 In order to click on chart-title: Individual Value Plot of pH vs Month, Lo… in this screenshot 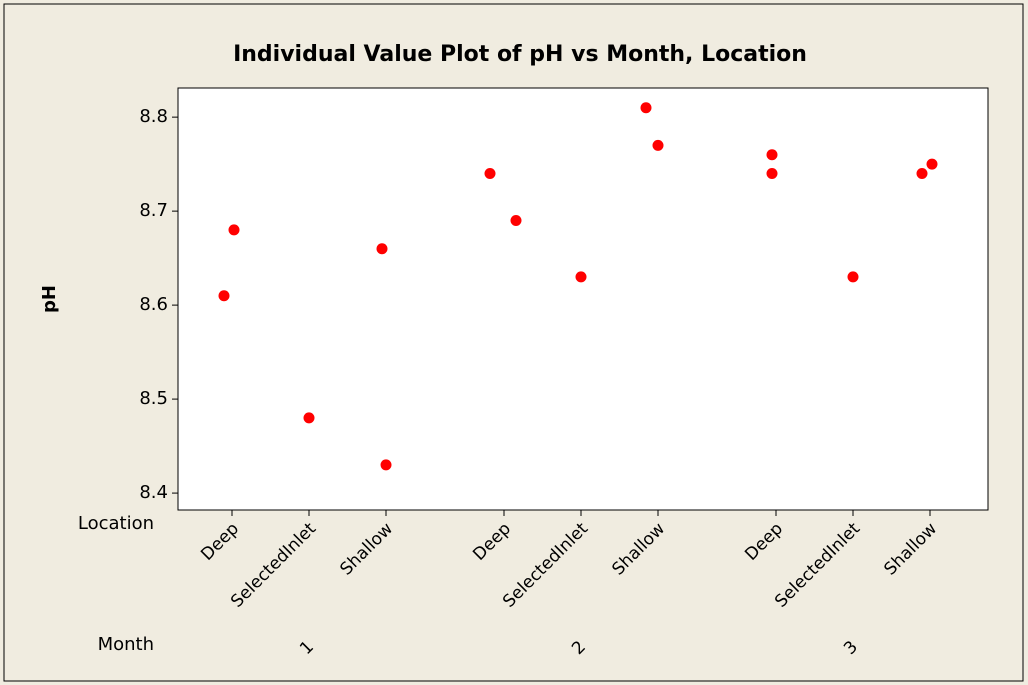, I will do `click(520, 54)`.